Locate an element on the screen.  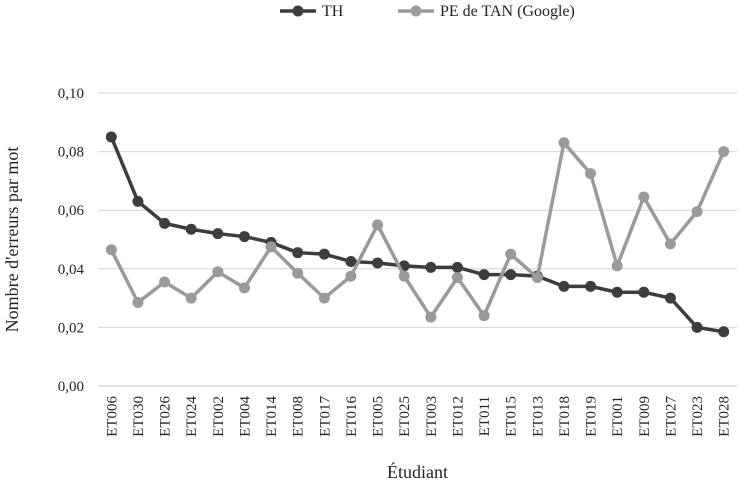
x-tick-label: ET017 is located at coordinates (325, 416).